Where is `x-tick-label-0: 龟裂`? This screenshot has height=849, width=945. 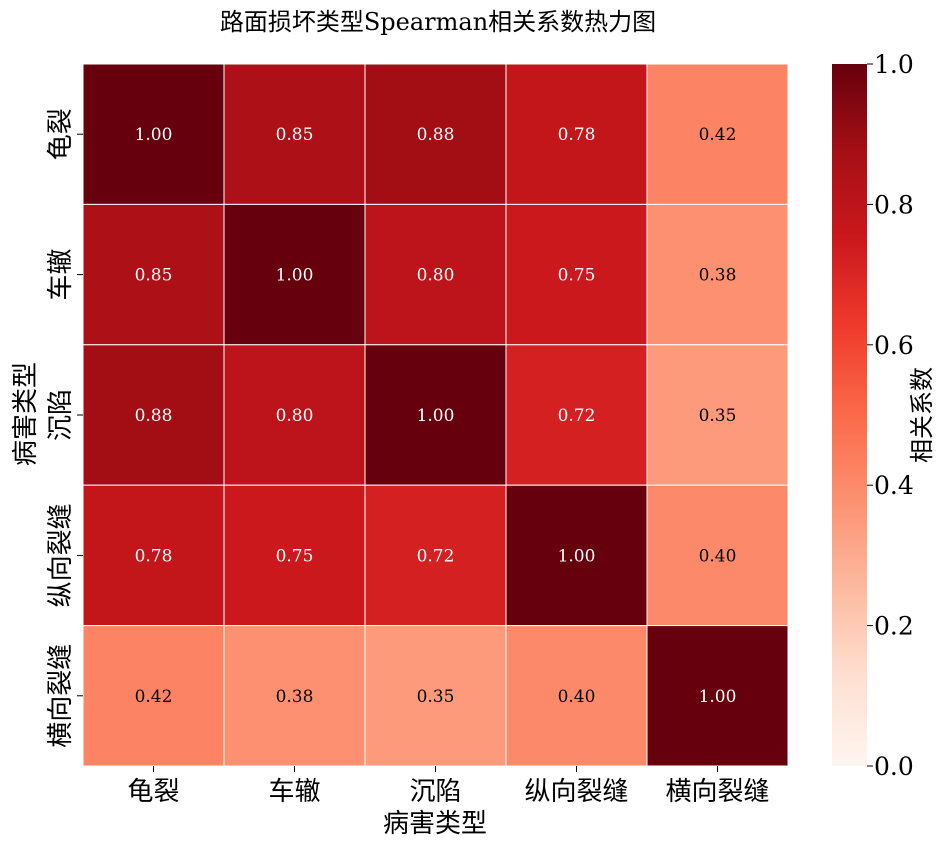 x-tick-label-0: 龟裂 is located at coordinates (153, 792).